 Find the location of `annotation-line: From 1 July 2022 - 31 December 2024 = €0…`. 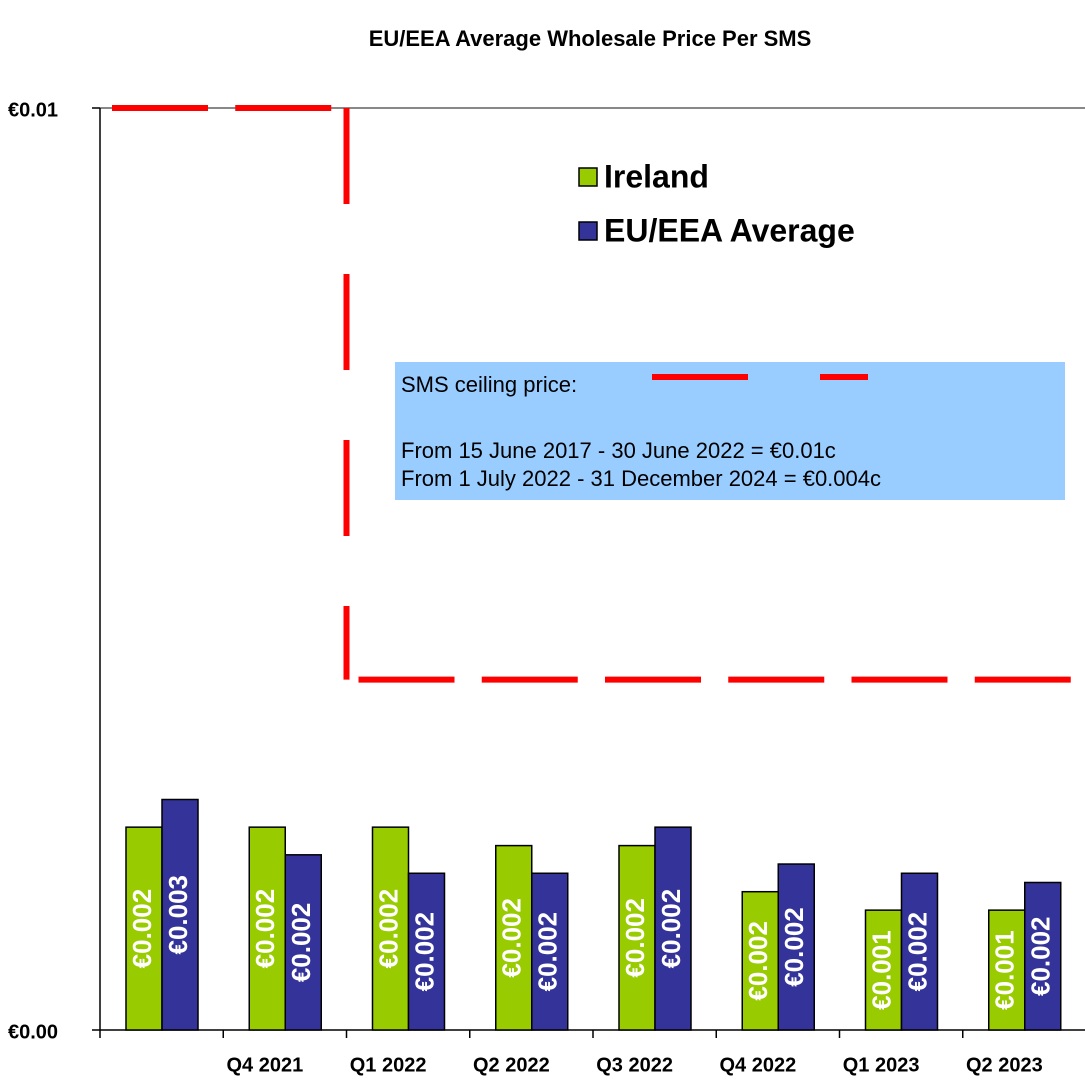

annotation-line: From 1 July 2022 - 31 December 2024 = €0… is located at coordinates (641, 478).